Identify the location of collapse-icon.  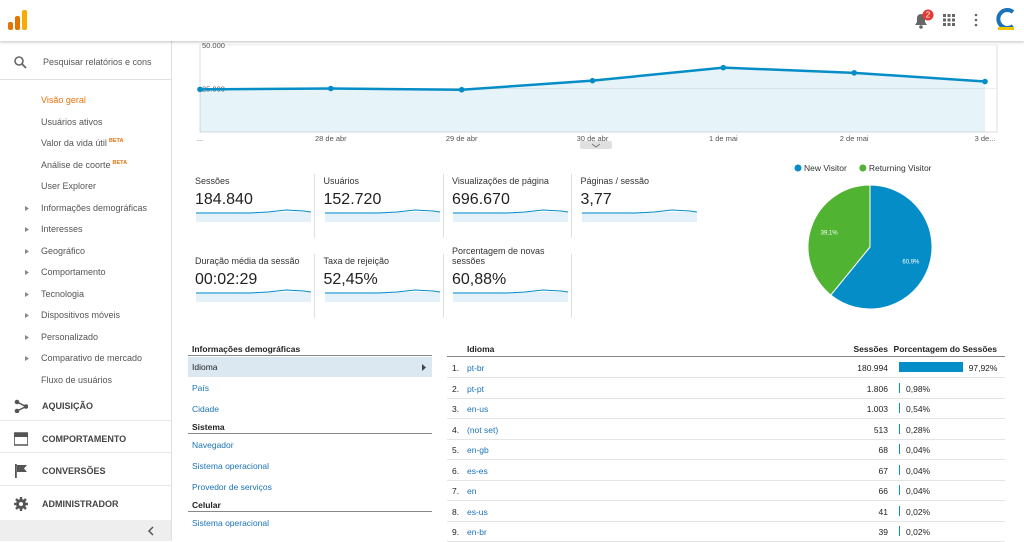
(151, 531).